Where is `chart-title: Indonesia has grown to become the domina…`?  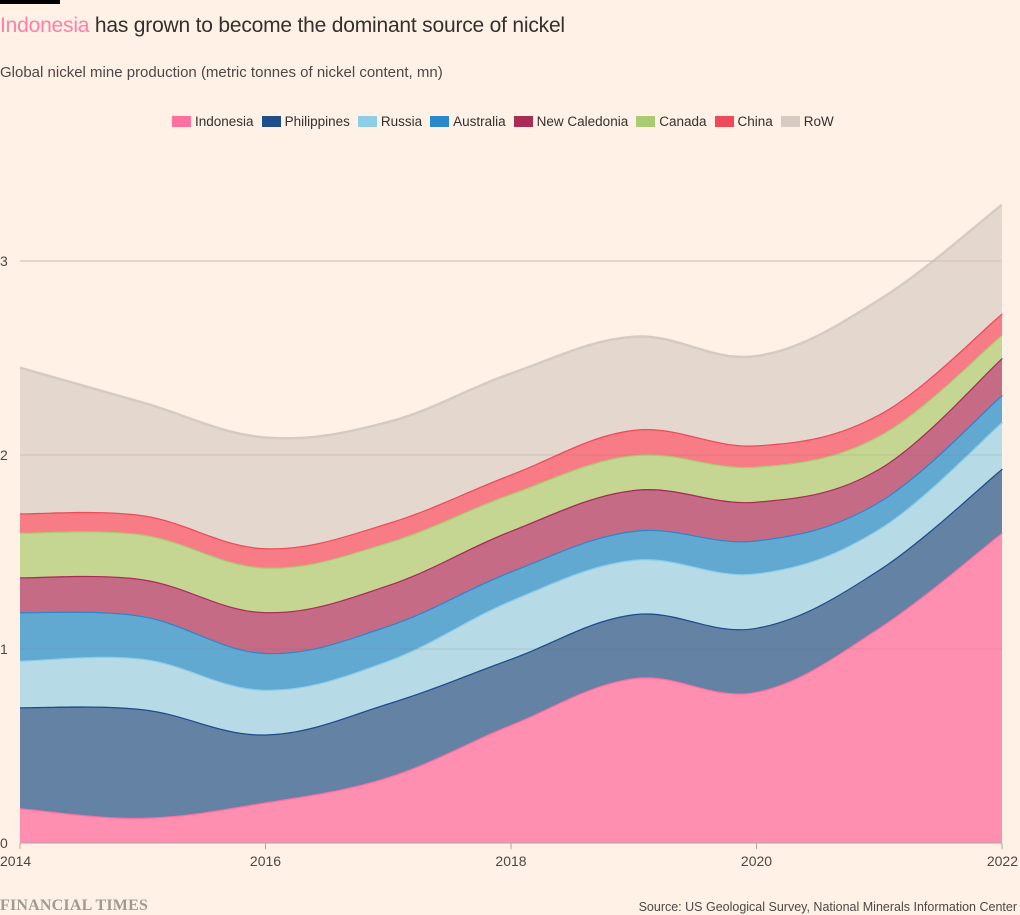 chart-title: Indonesia has grown to become the domina… is located at coordinates (282, 26).